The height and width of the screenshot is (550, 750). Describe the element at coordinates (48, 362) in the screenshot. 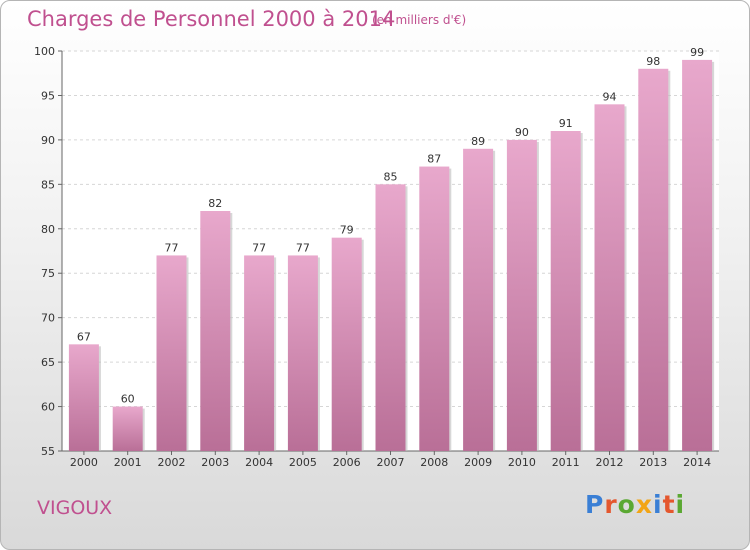

I see `y-tick-label: 65` at that location.